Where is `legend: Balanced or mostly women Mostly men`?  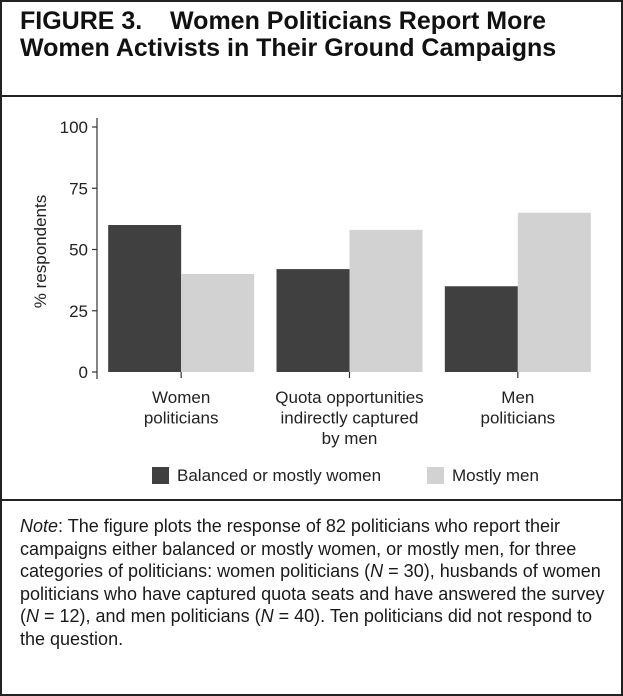 legend: Balanced or mostly women Mostly men is located at coordinates (345, 475).